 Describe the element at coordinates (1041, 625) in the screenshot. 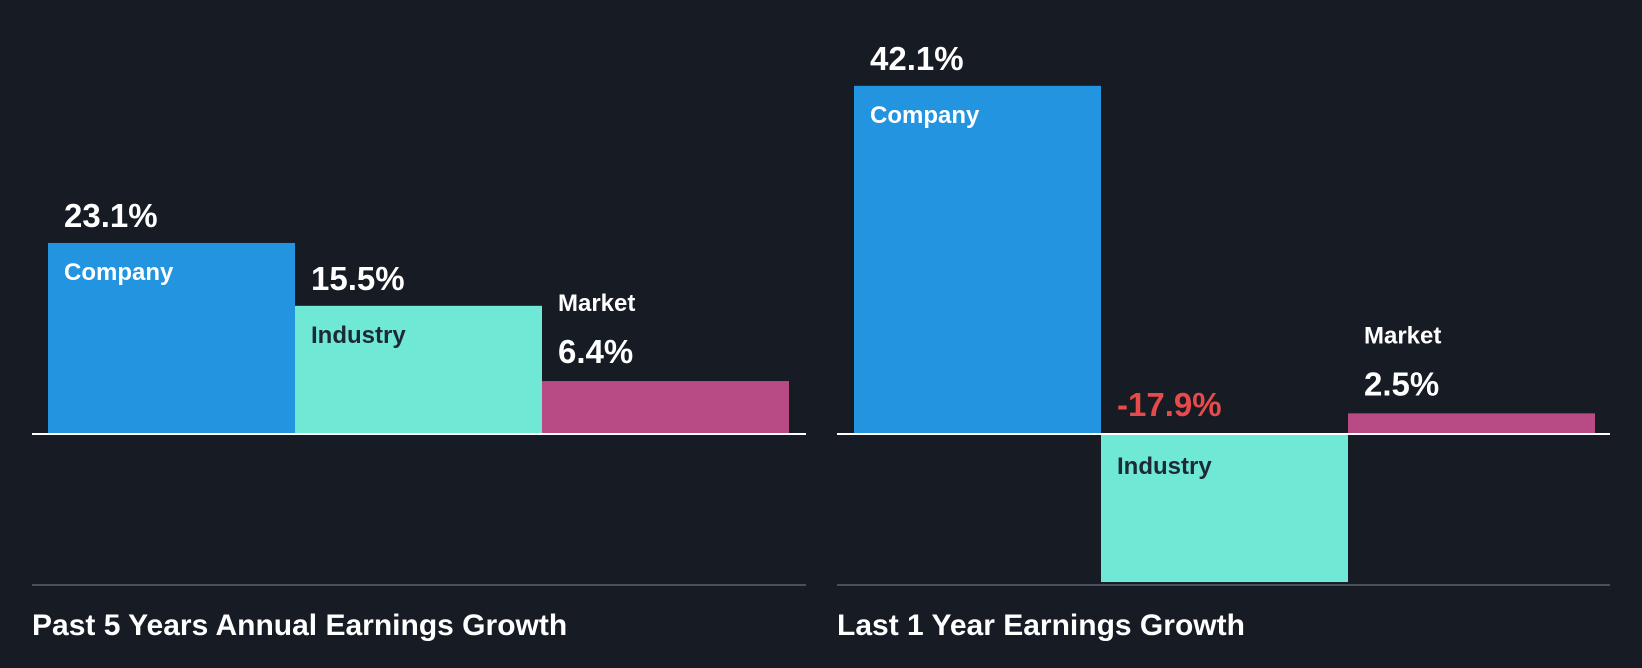

I see `chart-title: Last 1 Year Earnings Growth` at that location.